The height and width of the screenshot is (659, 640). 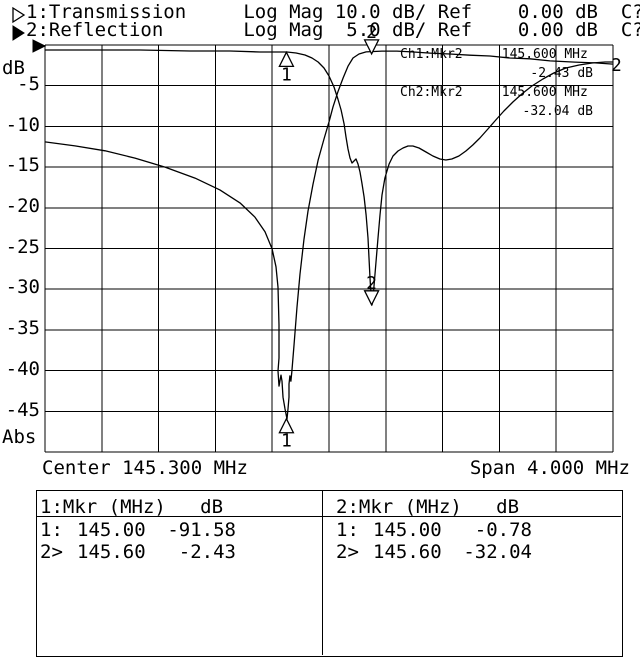 I want to click on reference-level-arrow-icon, so click(x=39, y=46).